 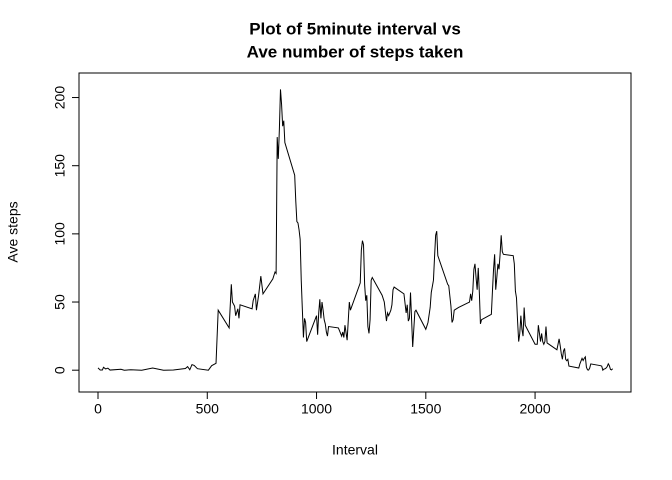 What do you see at coordinates (208, 409) in the screenshot?
I see `x-tick-label: 500` at bounding box center [208, 409].